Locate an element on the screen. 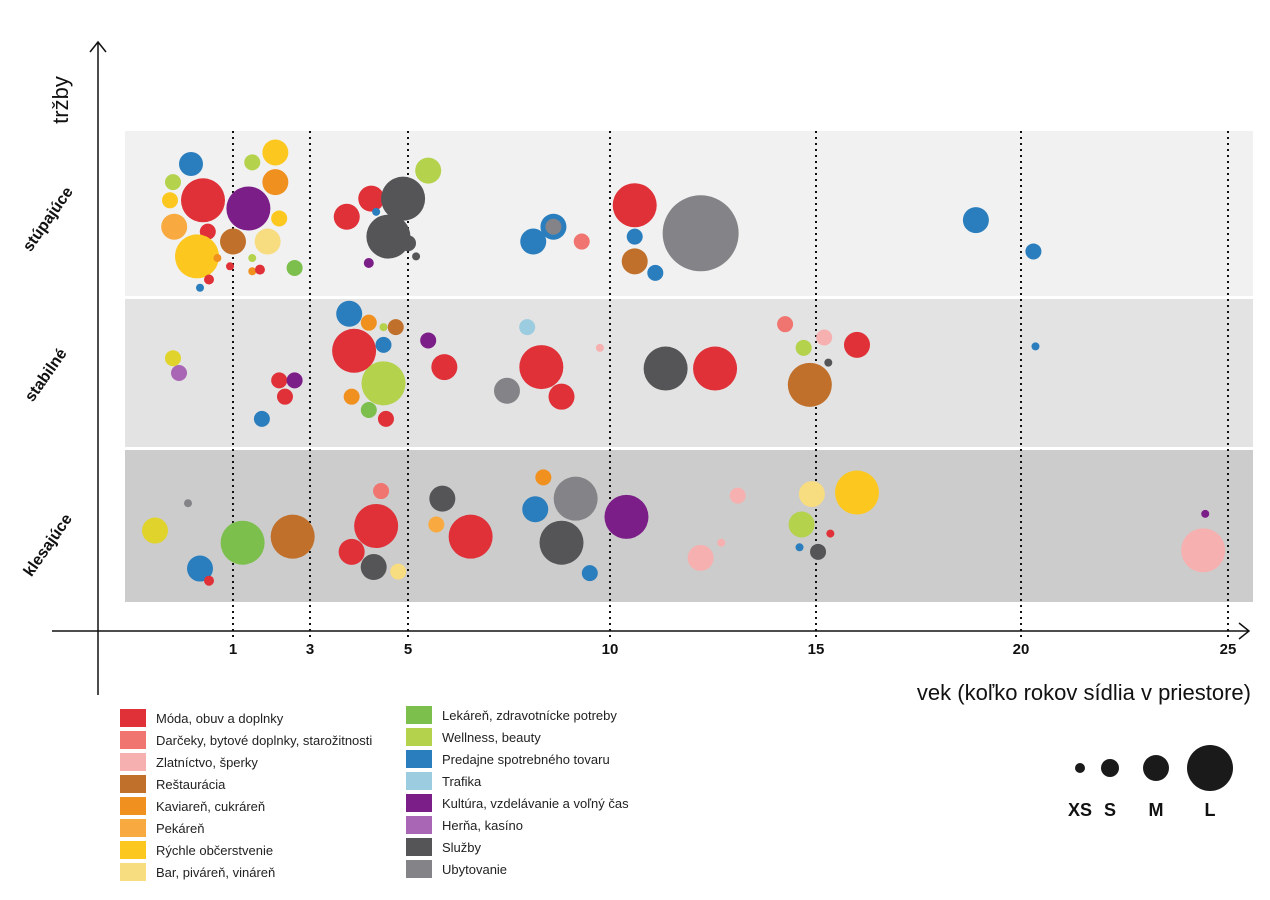 Image resolution: width=1270 pixels, height=900 pixels. legend-item: Reštaurácia is located at coordinates (246, 784).